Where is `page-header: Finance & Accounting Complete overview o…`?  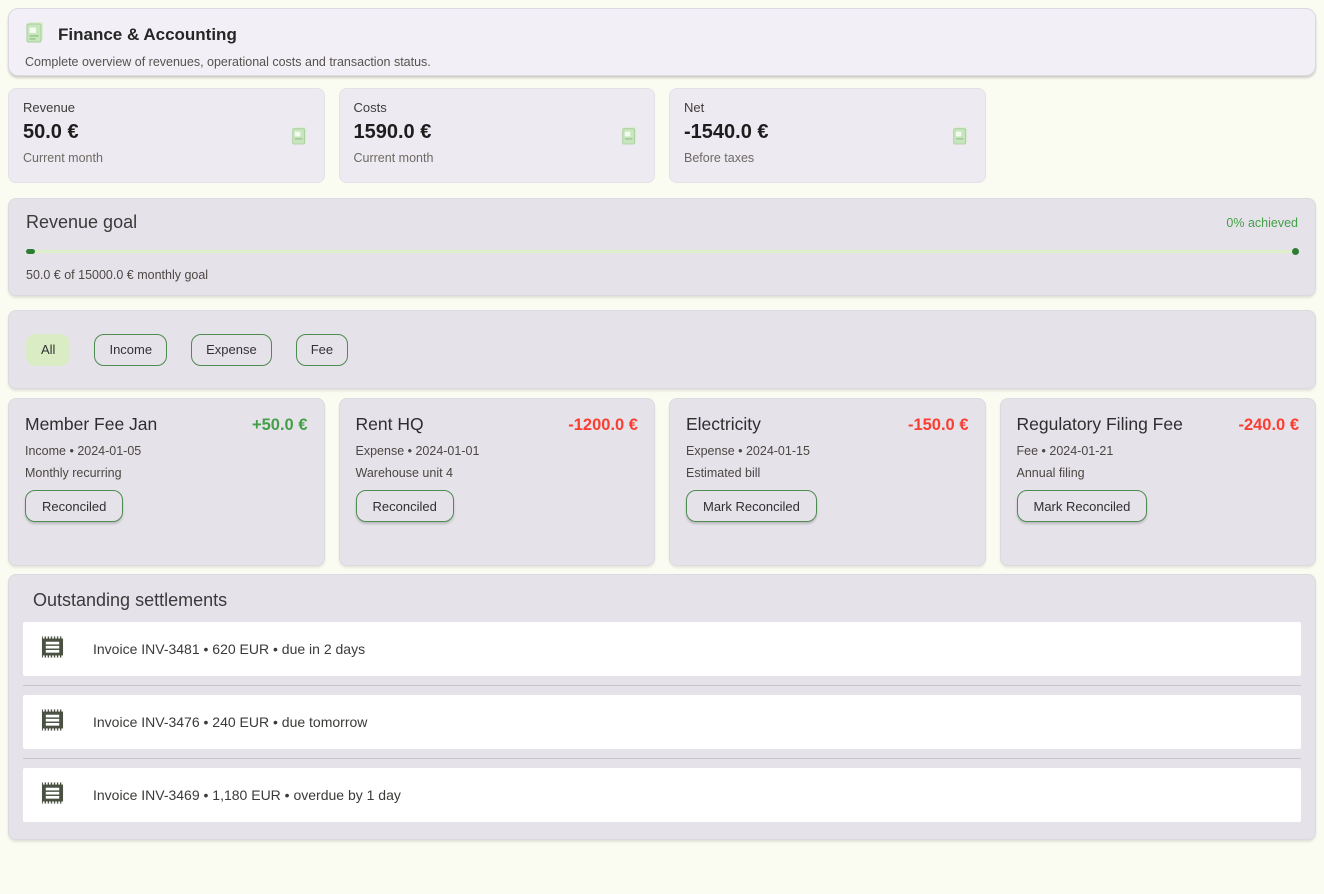
page-header: Finance & Accounting Complete overview o… is located at coordinates (662, 42).